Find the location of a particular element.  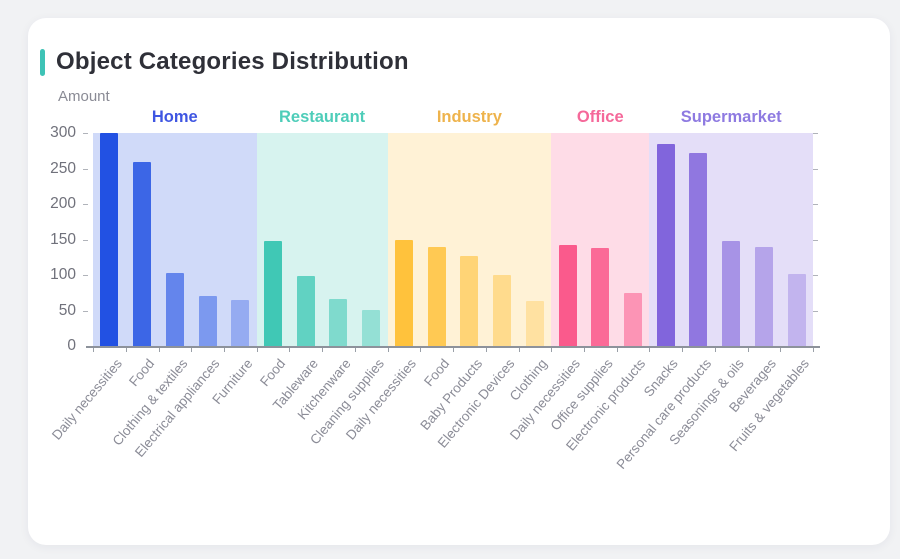

group-label: Industry is located at coordinates (469, 117).